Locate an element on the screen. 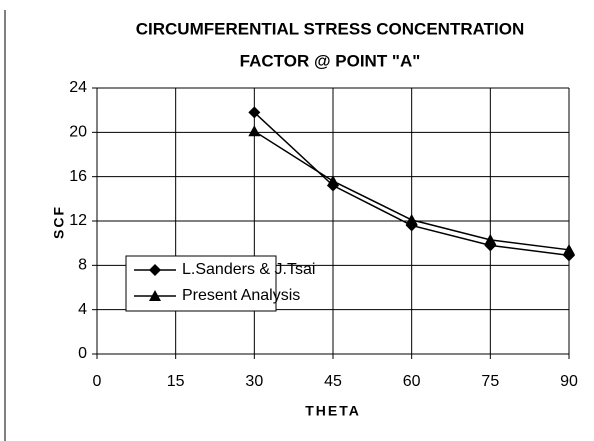 Image resolution: width=594 pixels, height=441 pixels. x-tick-label: 75 is located at coordinates (490, 381).